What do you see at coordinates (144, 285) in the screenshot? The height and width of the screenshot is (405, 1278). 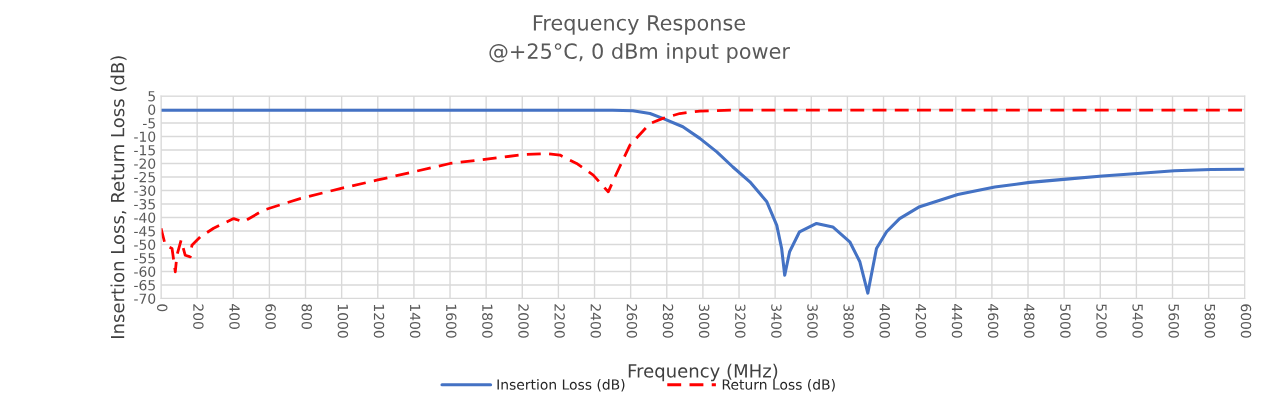 I see `y-tick-label: -65` at bounding box center [144, 285].